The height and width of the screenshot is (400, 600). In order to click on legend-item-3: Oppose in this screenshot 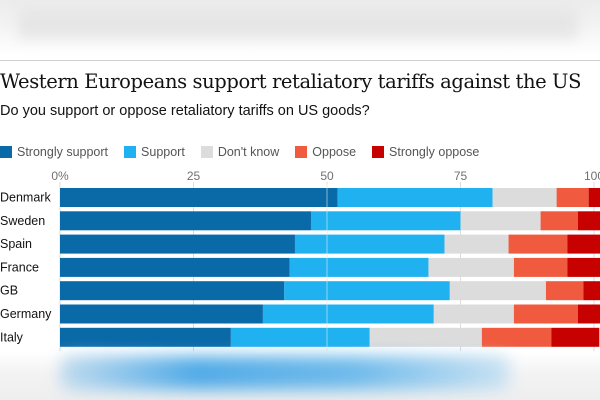, I will do `click(325, 152)`.